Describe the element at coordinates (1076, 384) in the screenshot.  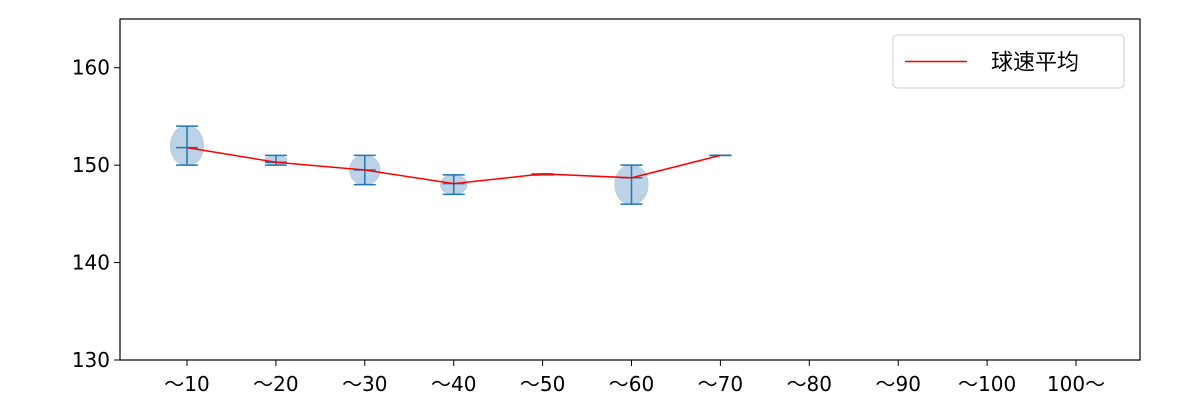
I see `x-tick-label: 100～` at that location.